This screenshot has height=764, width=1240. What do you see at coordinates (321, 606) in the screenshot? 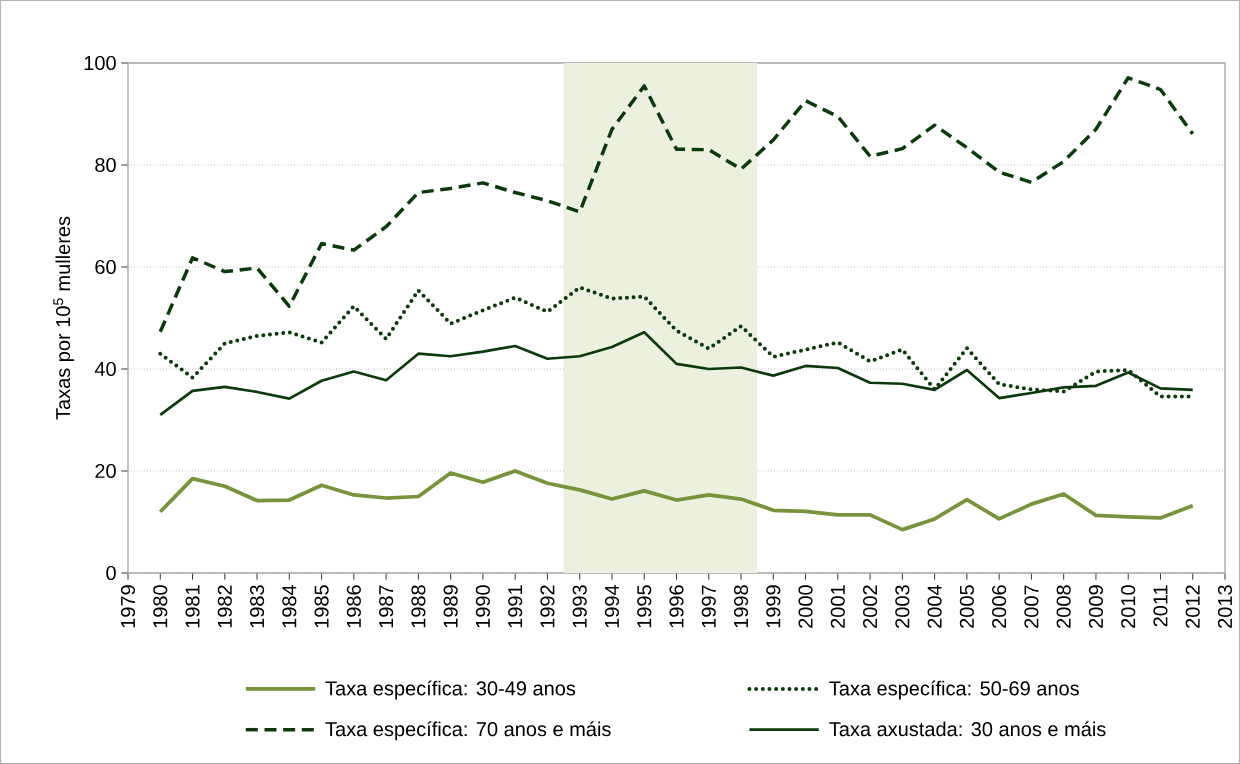
I see `x-tick-label: 1985` at bounding box center [321, 606].